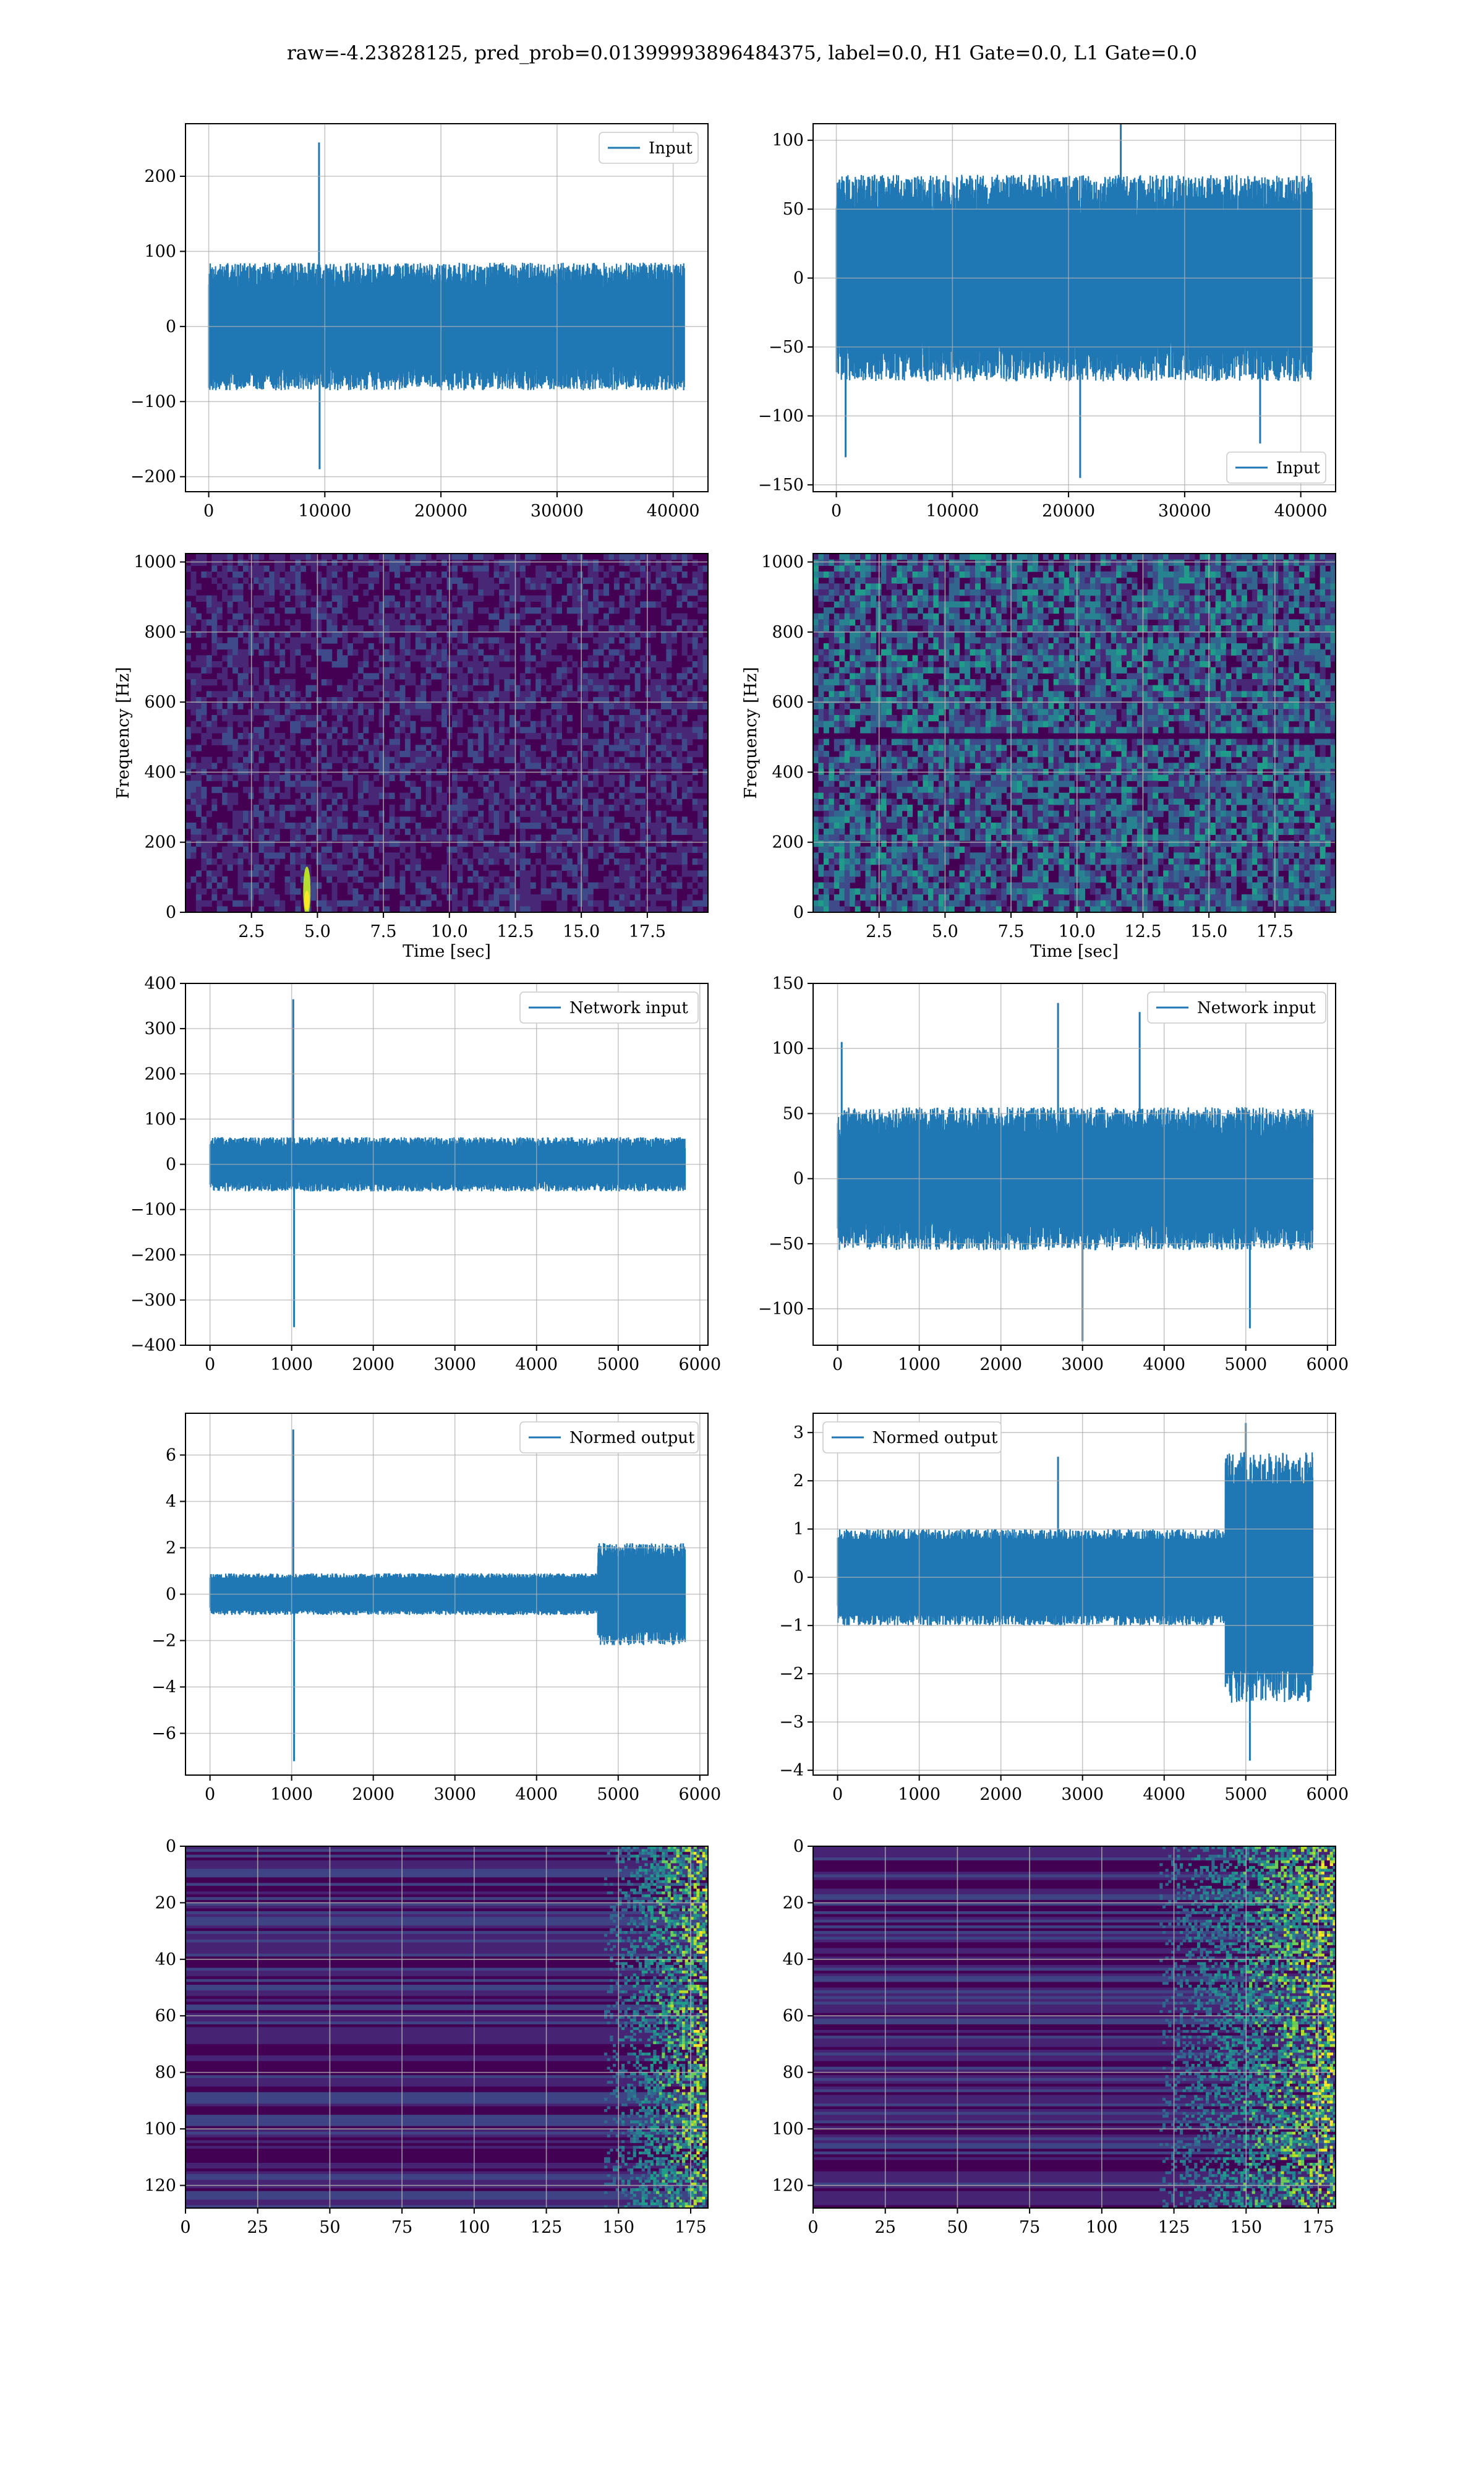  Describe the element at coordinates (1298, 468) in the screenshot. I see `legend-label: Input` at that location.